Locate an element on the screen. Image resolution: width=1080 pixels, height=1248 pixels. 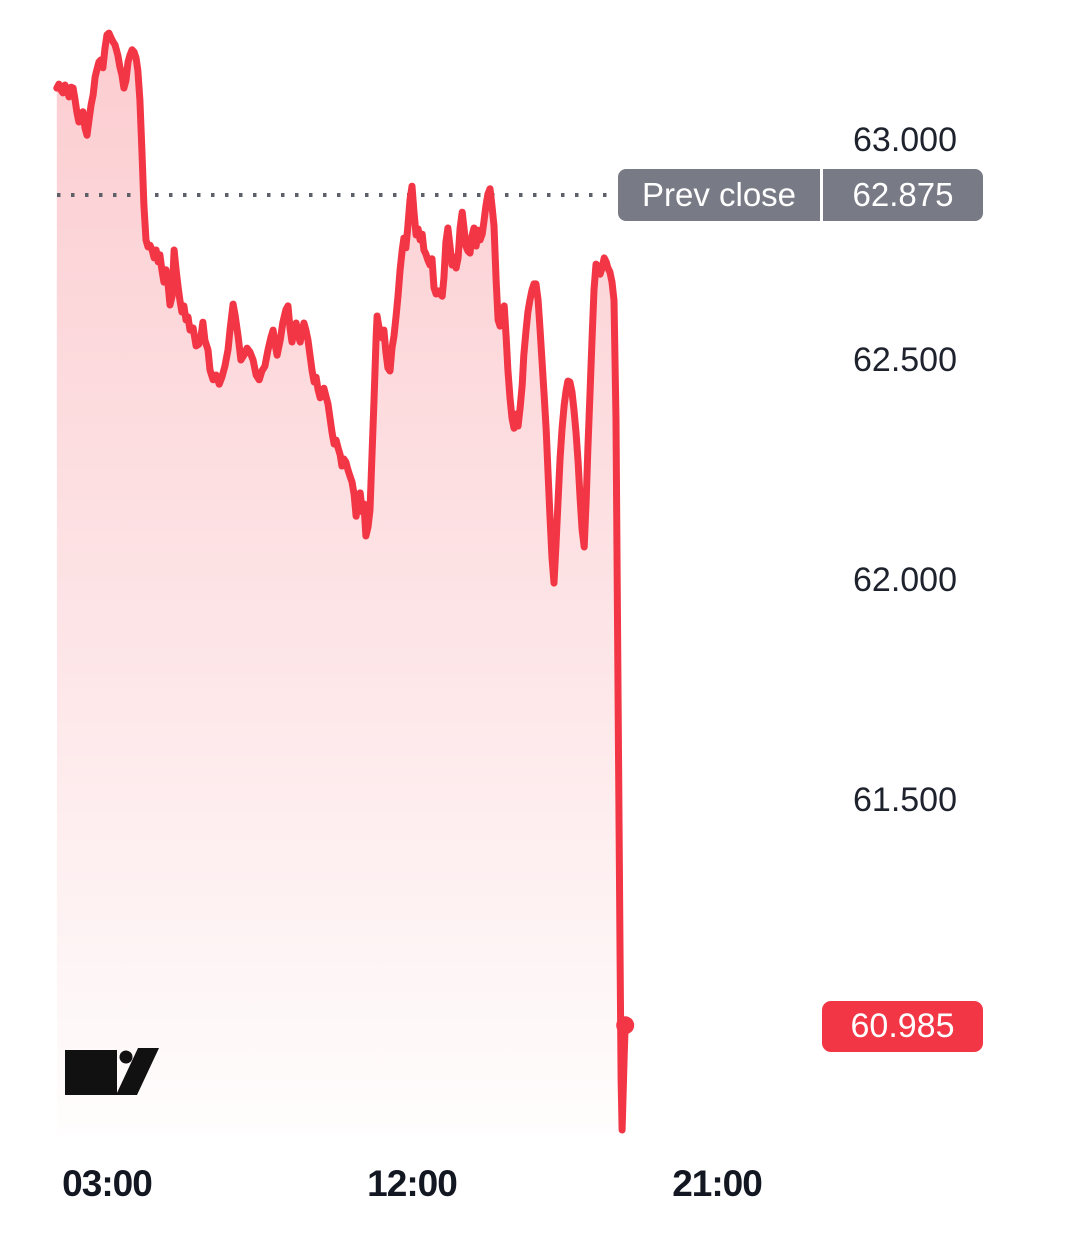
prev-close-label: Prev close is located at coordinates (719, 195).